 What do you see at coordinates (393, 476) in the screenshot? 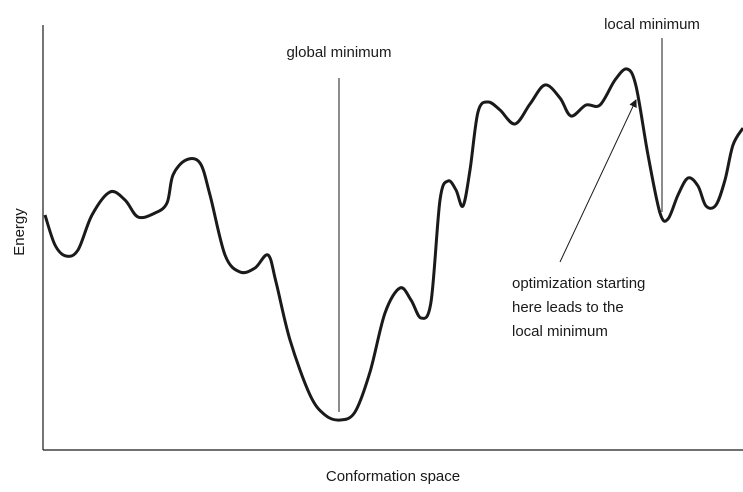
I see `x-axis-label: Conformation space` at bounding box center [393, 476].